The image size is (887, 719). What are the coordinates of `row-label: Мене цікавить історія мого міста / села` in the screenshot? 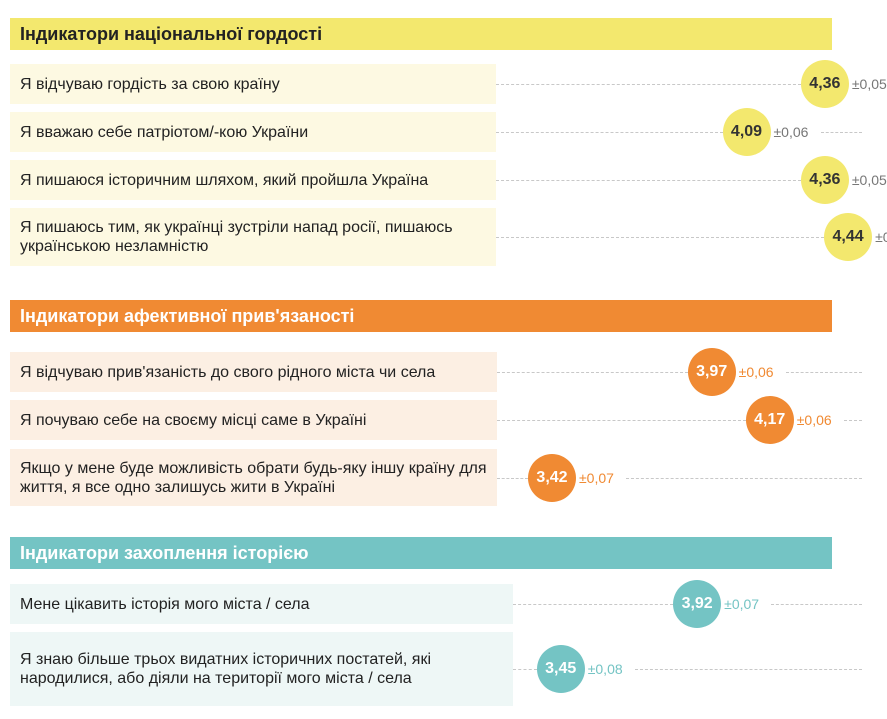 It's located at (261, 604).